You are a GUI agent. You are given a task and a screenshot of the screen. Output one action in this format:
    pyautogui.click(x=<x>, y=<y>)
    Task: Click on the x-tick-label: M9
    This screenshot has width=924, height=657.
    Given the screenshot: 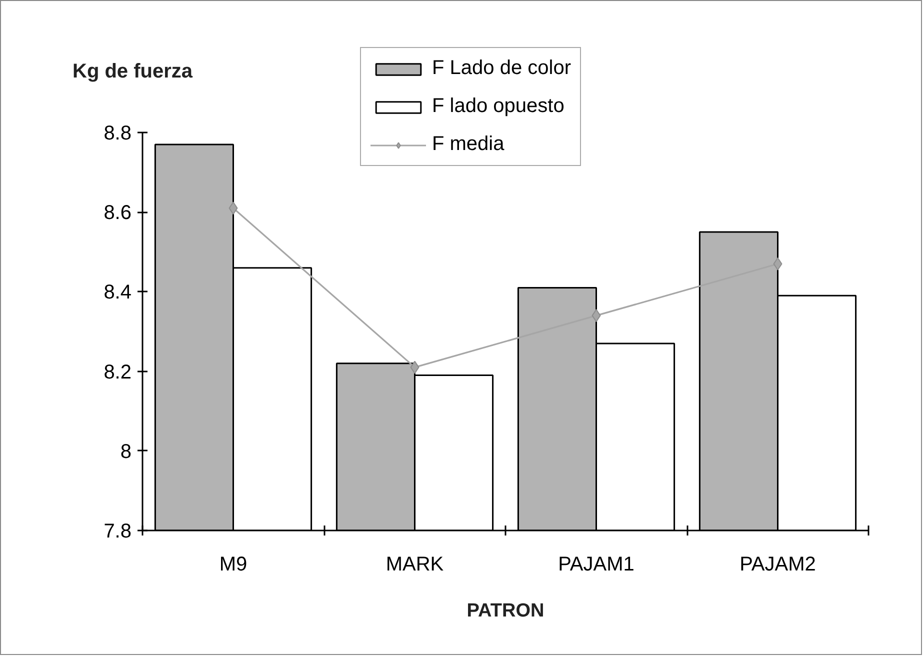 What is the action you would take?
    pyautogui.click(x=233, y=565)
    